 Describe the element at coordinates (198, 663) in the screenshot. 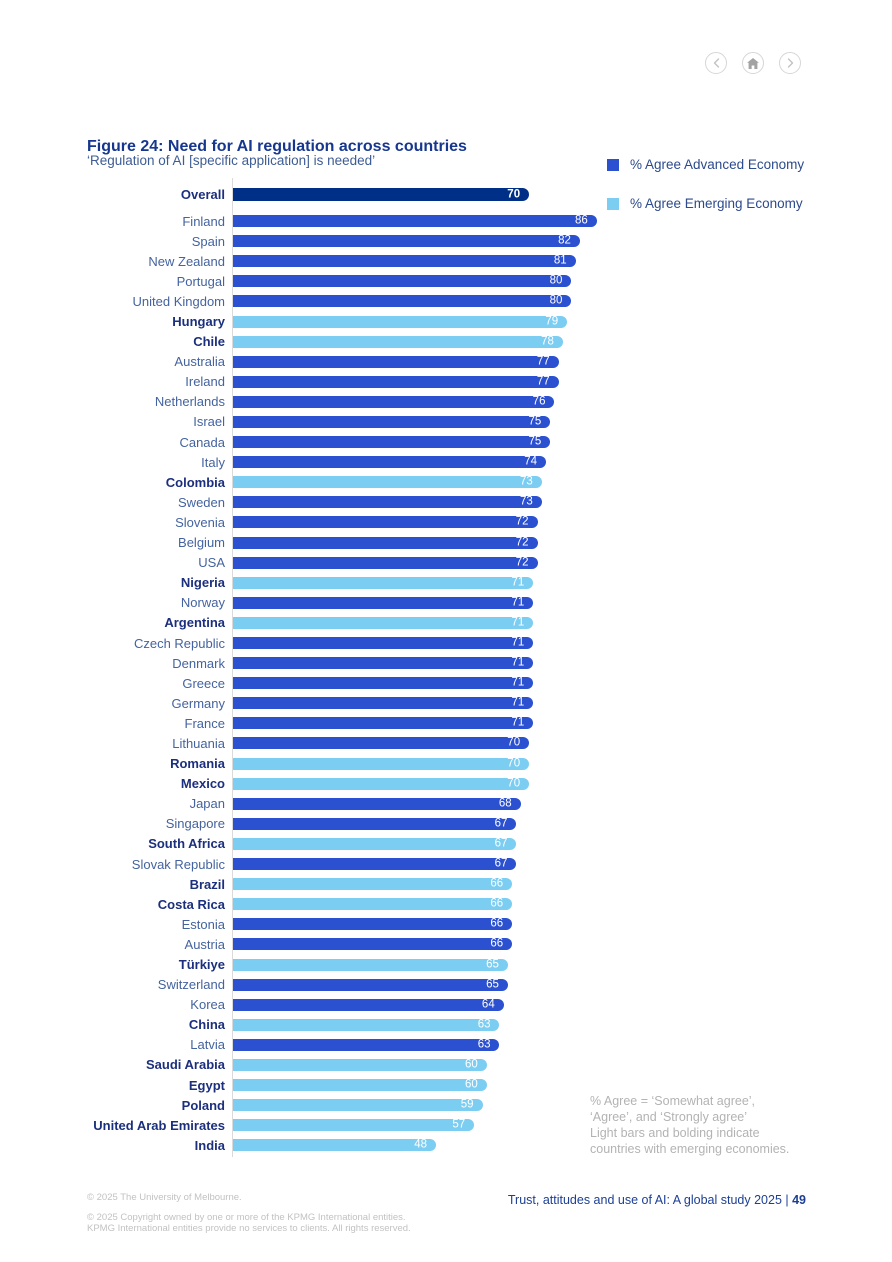

I see `country-label: Denmark` at that location.